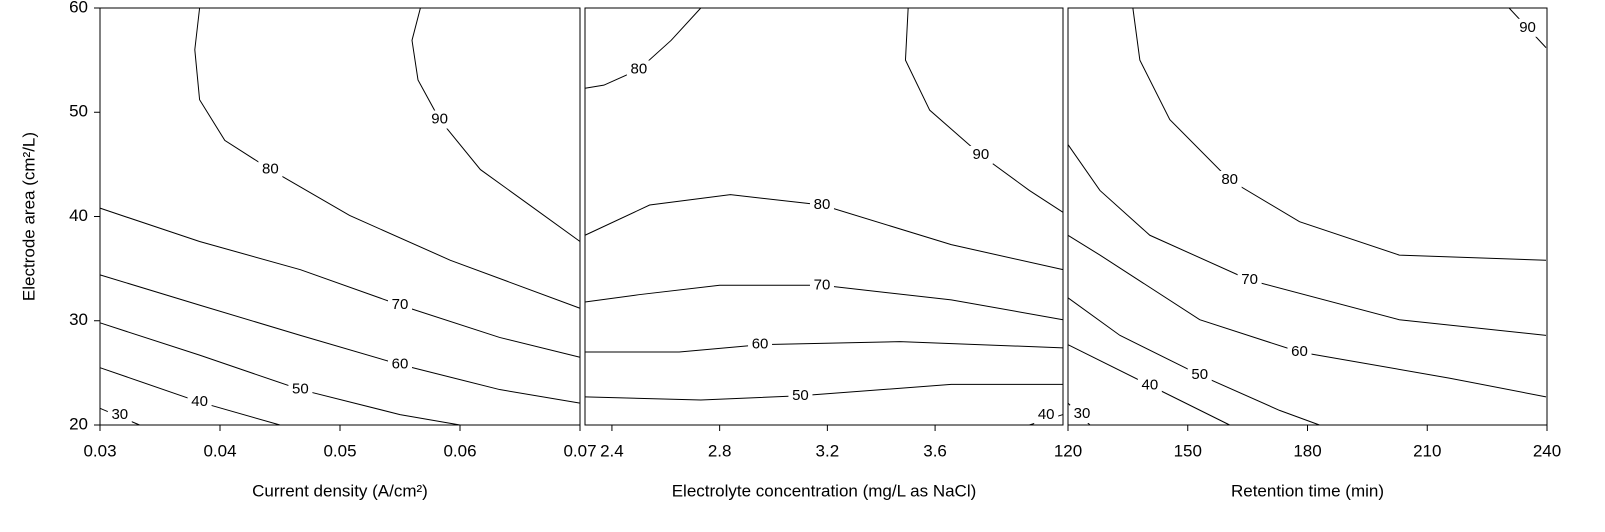 The image size is (1605, 532). Describe the element at coordinates (219, 450) in the screenshot. I see `x-tick-label: 0.04` at that location.